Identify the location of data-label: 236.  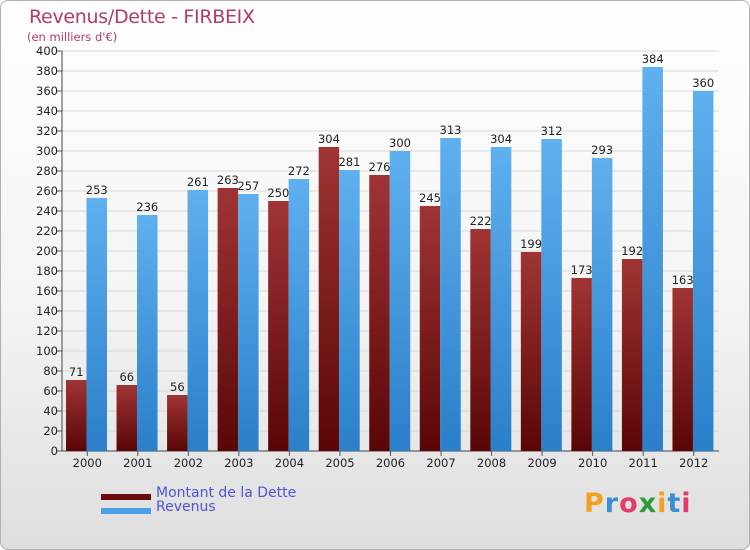
(147, 207).